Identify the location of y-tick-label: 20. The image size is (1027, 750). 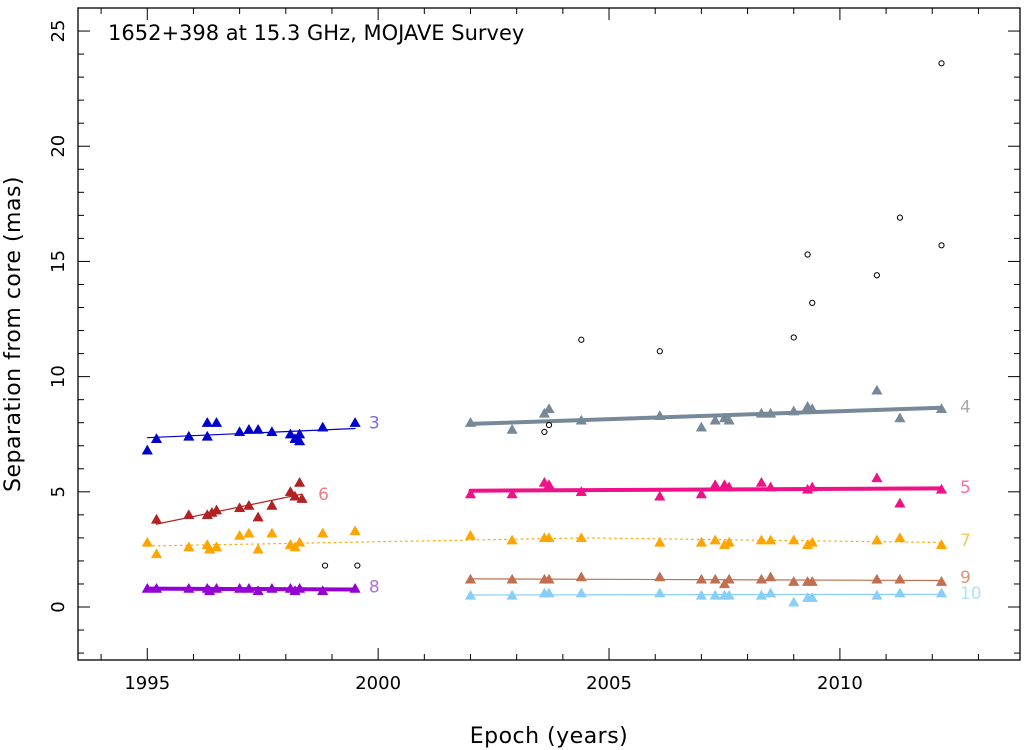
(58, 146).